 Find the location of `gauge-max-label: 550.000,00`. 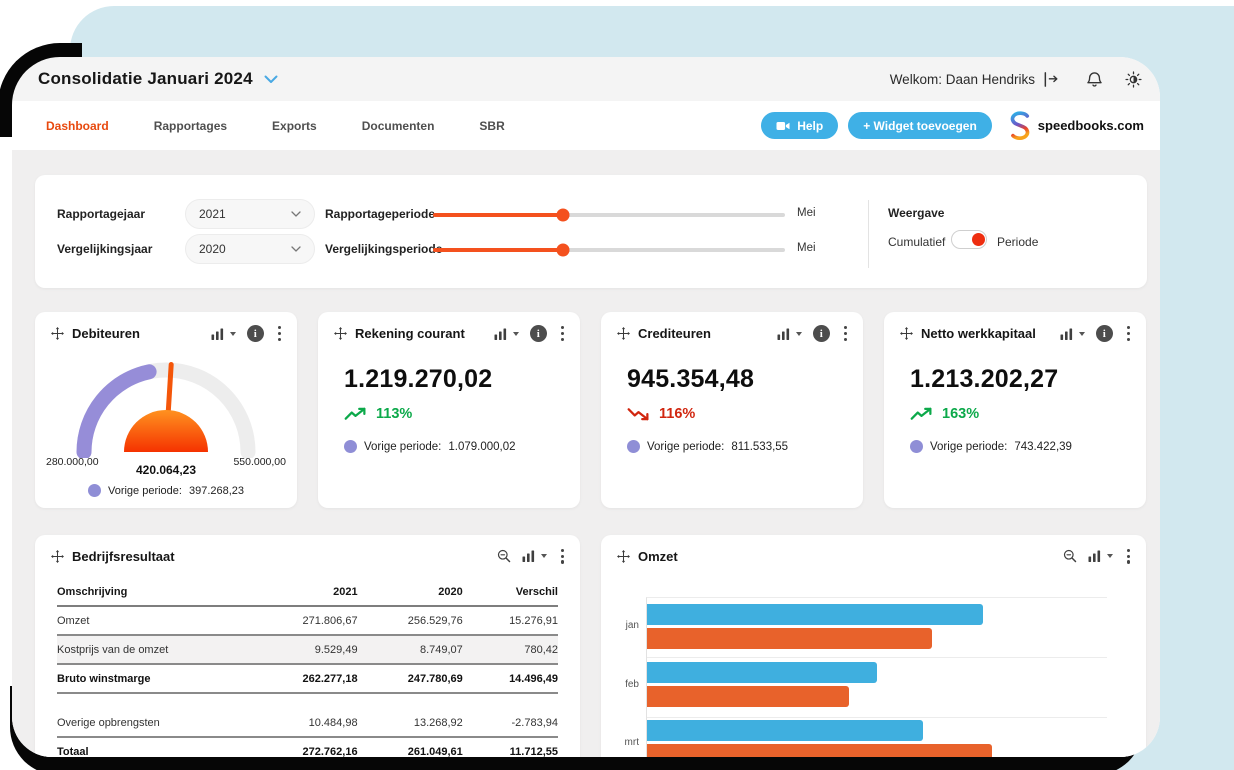

gauge-max-label: 550.000,00 is located at coordinates (259, 462).